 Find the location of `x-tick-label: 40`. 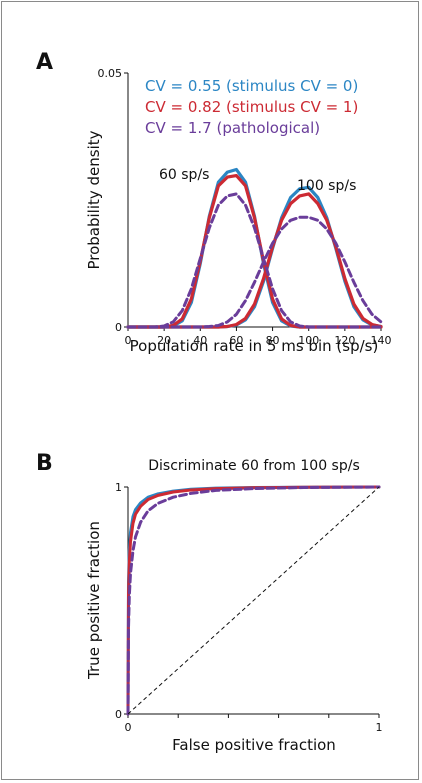

x-tick-label: 40 is located at coordinates (200, 340).